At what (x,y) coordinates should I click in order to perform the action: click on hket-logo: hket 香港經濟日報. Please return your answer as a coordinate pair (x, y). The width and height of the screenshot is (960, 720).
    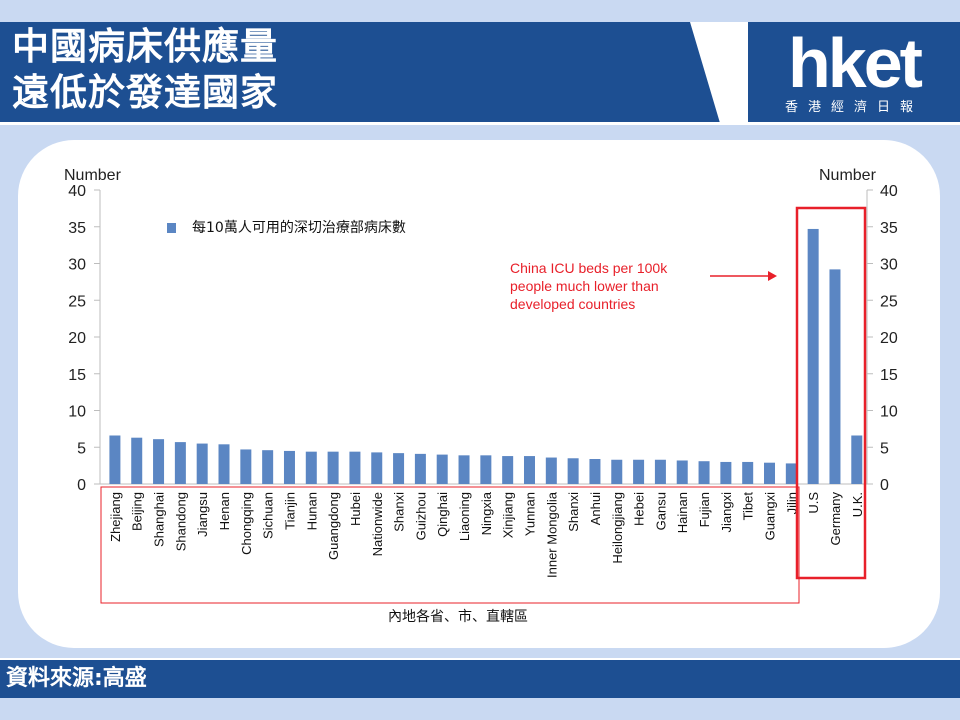
    Looking at the image, I should click on (854, 72).